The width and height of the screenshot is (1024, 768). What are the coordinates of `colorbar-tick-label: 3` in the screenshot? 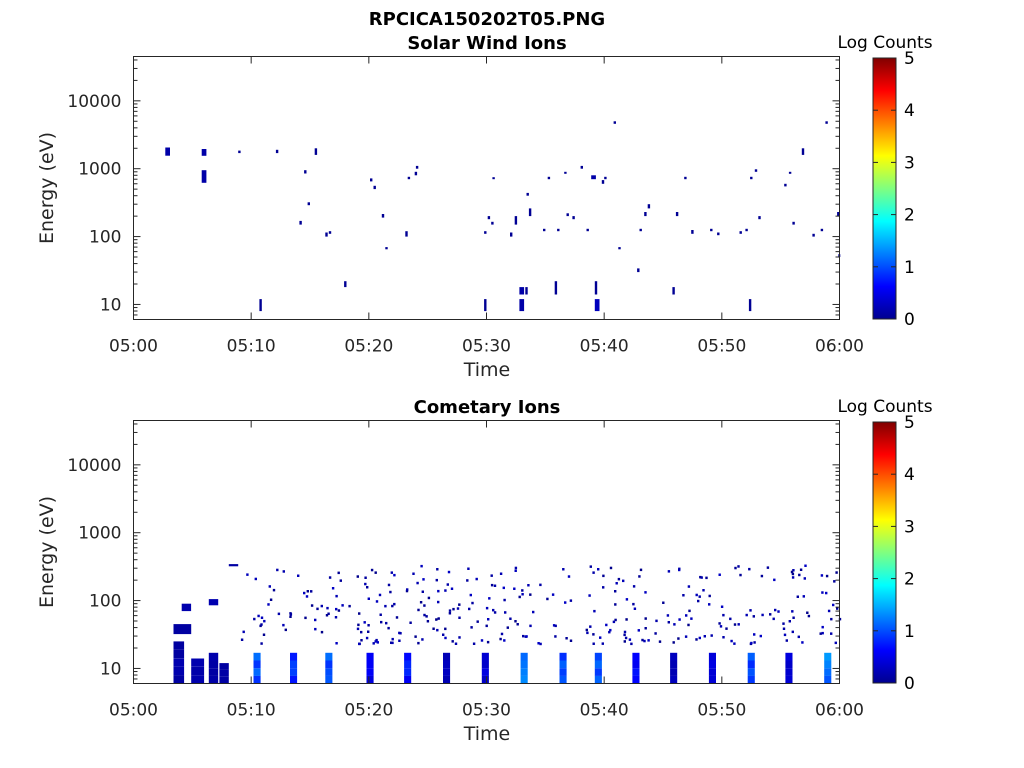 It's located at (909, 527).